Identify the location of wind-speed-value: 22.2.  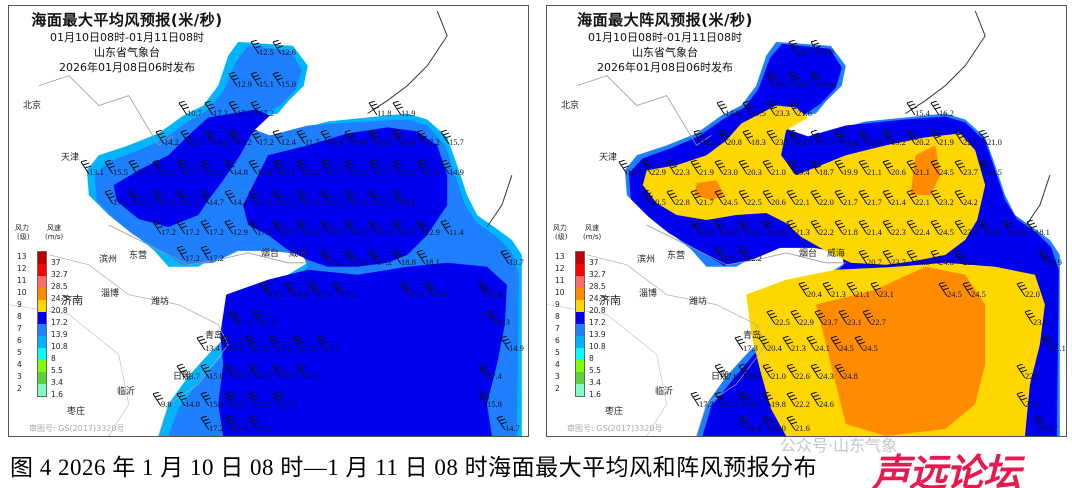
(826, 232).